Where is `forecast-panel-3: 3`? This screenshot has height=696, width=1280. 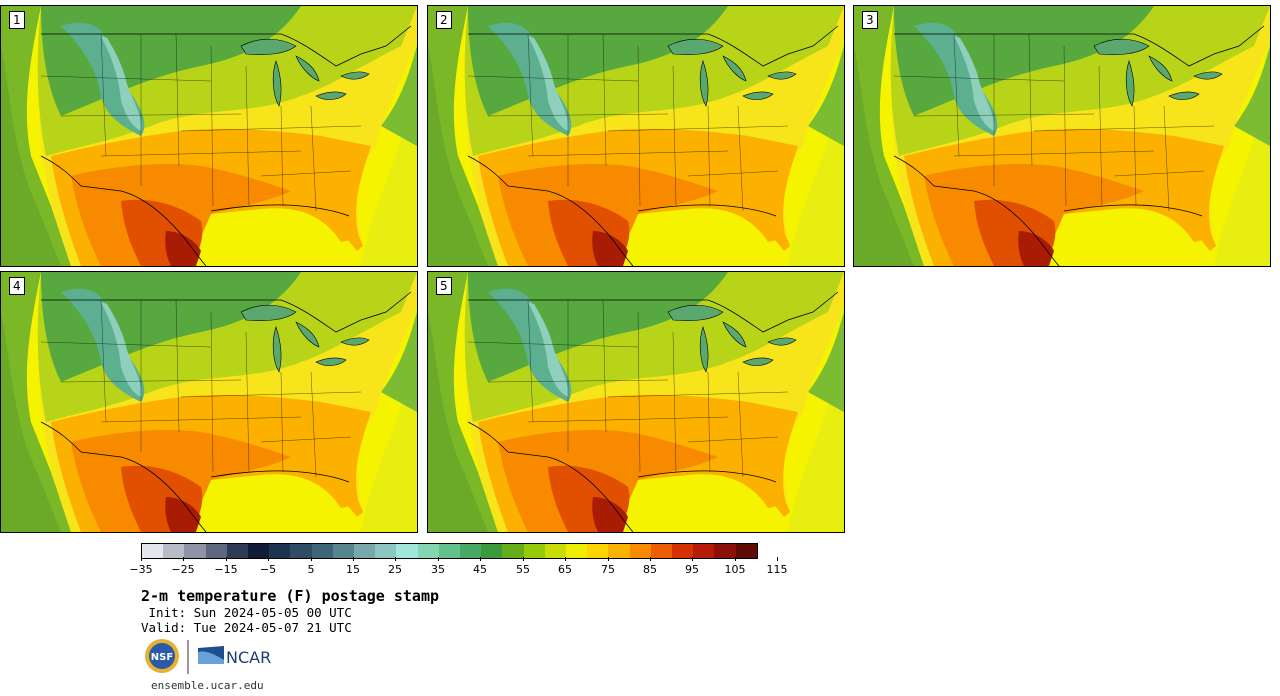 forecast-panel-3: 3 is located at coordinates (1062, 136).